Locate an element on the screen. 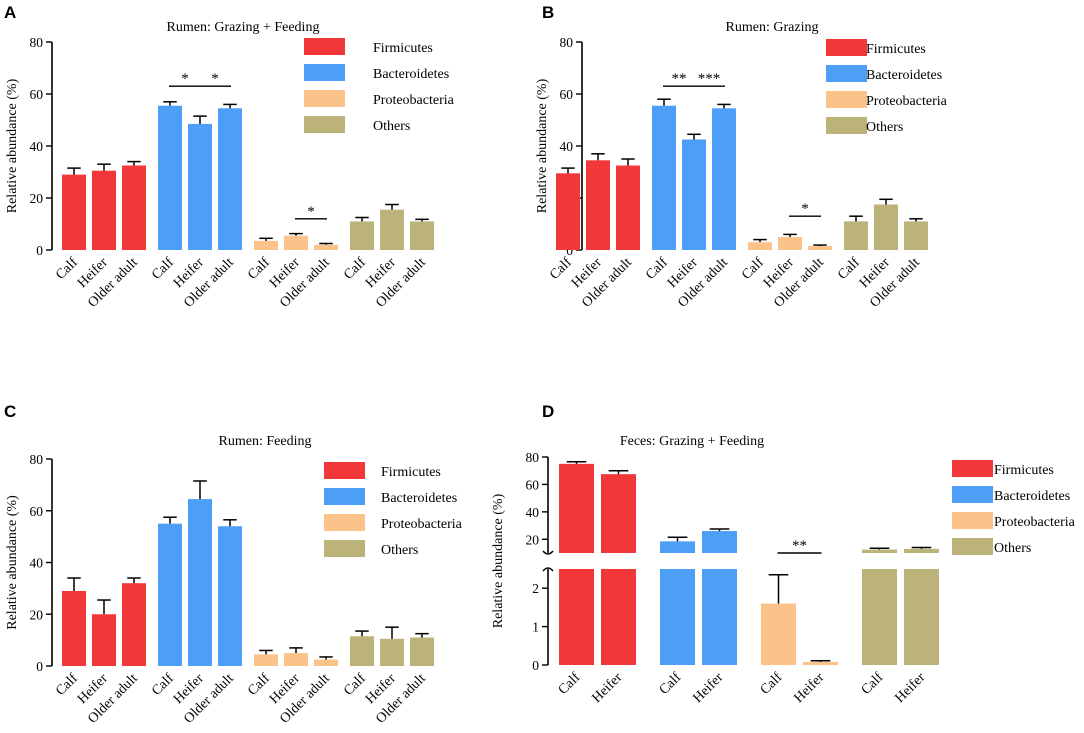  chart-title: Rumen: Grazing is located at coordinates (772, 27).